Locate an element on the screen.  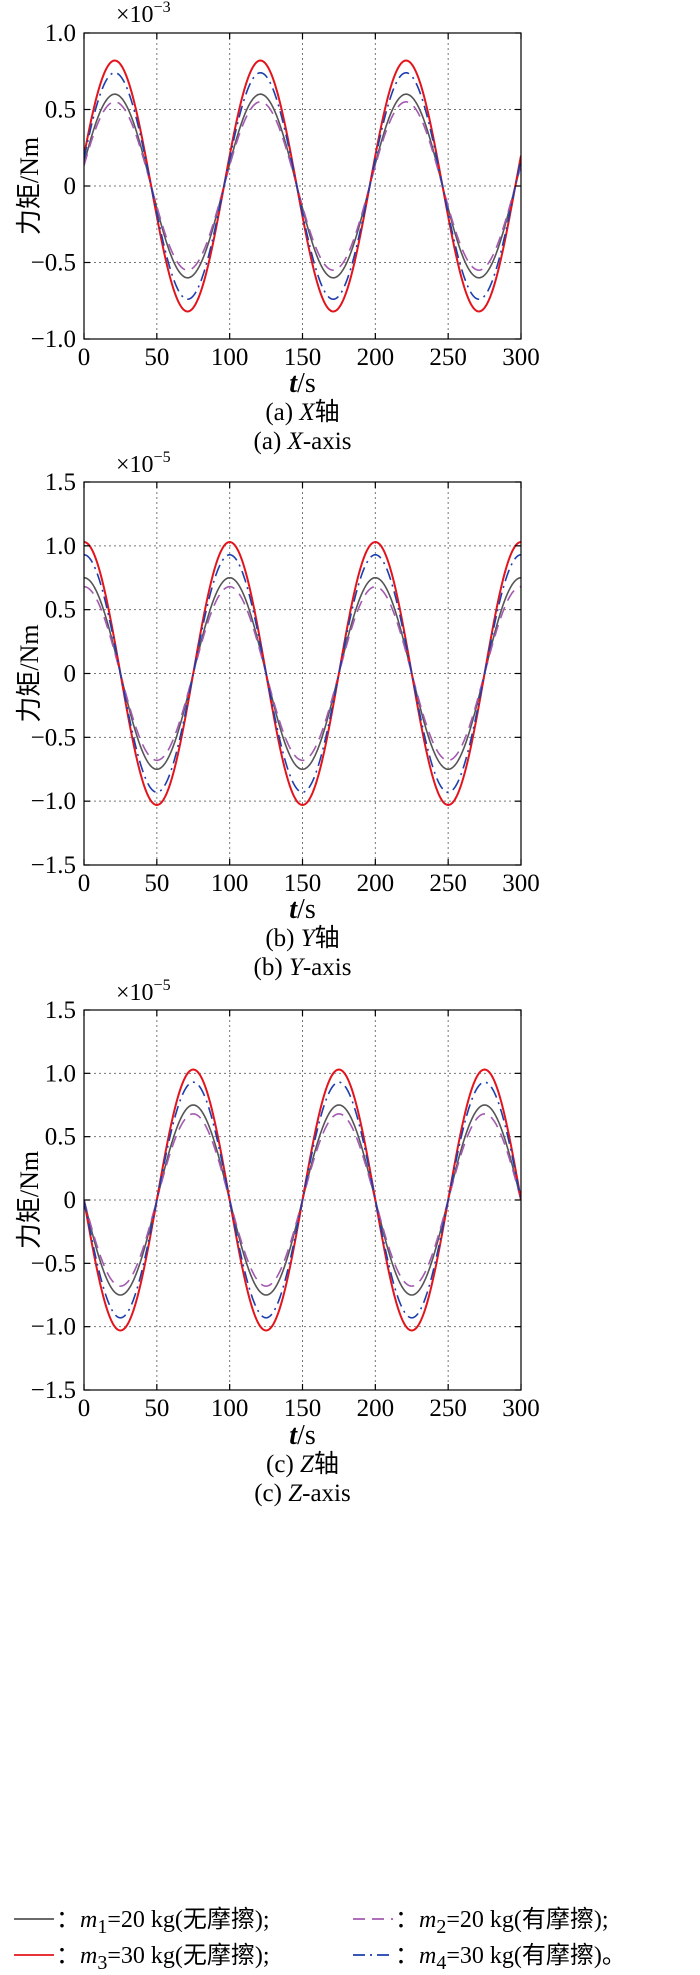
series-group-c is located at coordinates (302, 1200).